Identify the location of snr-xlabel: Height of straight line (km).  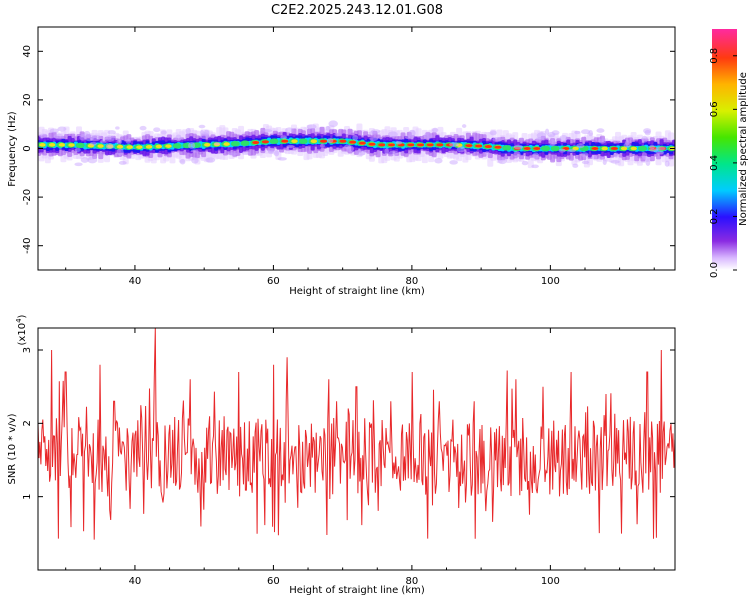
(357, 590).